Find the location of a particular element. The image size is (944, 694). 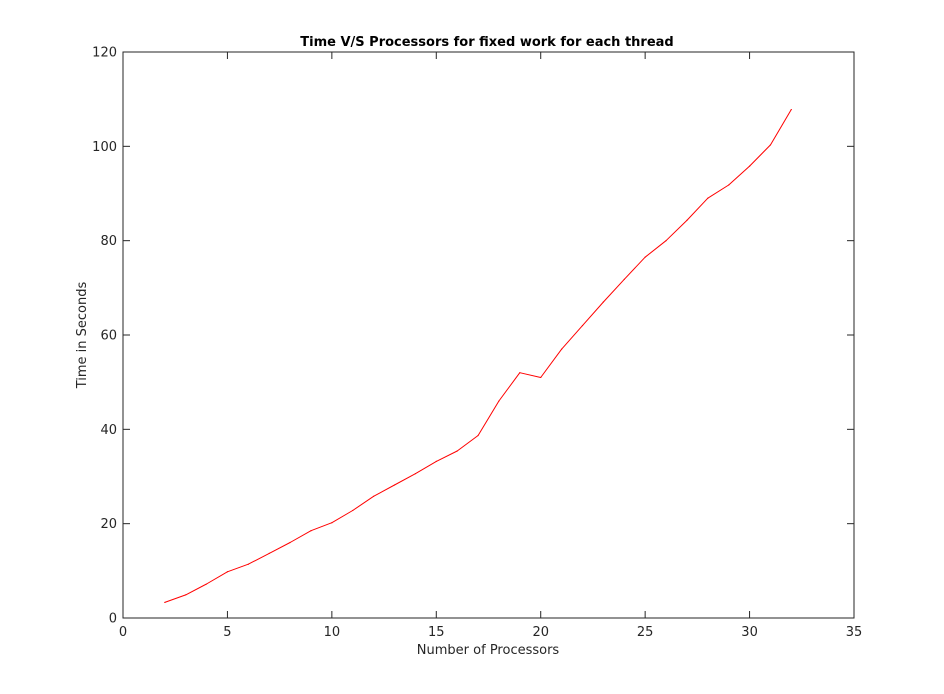

x-tick-label: 0 is located at coordinates (123, 632).